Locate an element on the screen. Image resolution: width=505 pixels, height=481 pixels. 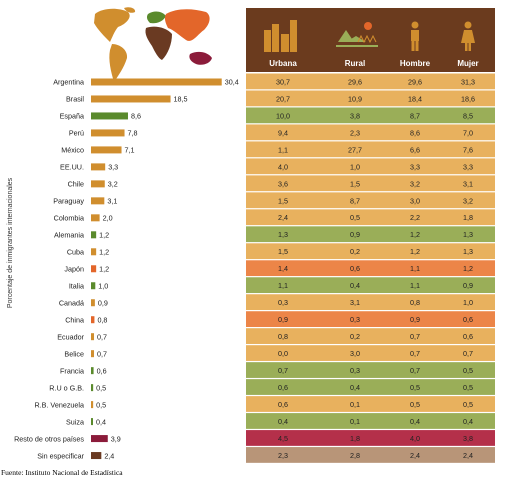
category-label: Cuba is located at coordinates (75, 251).